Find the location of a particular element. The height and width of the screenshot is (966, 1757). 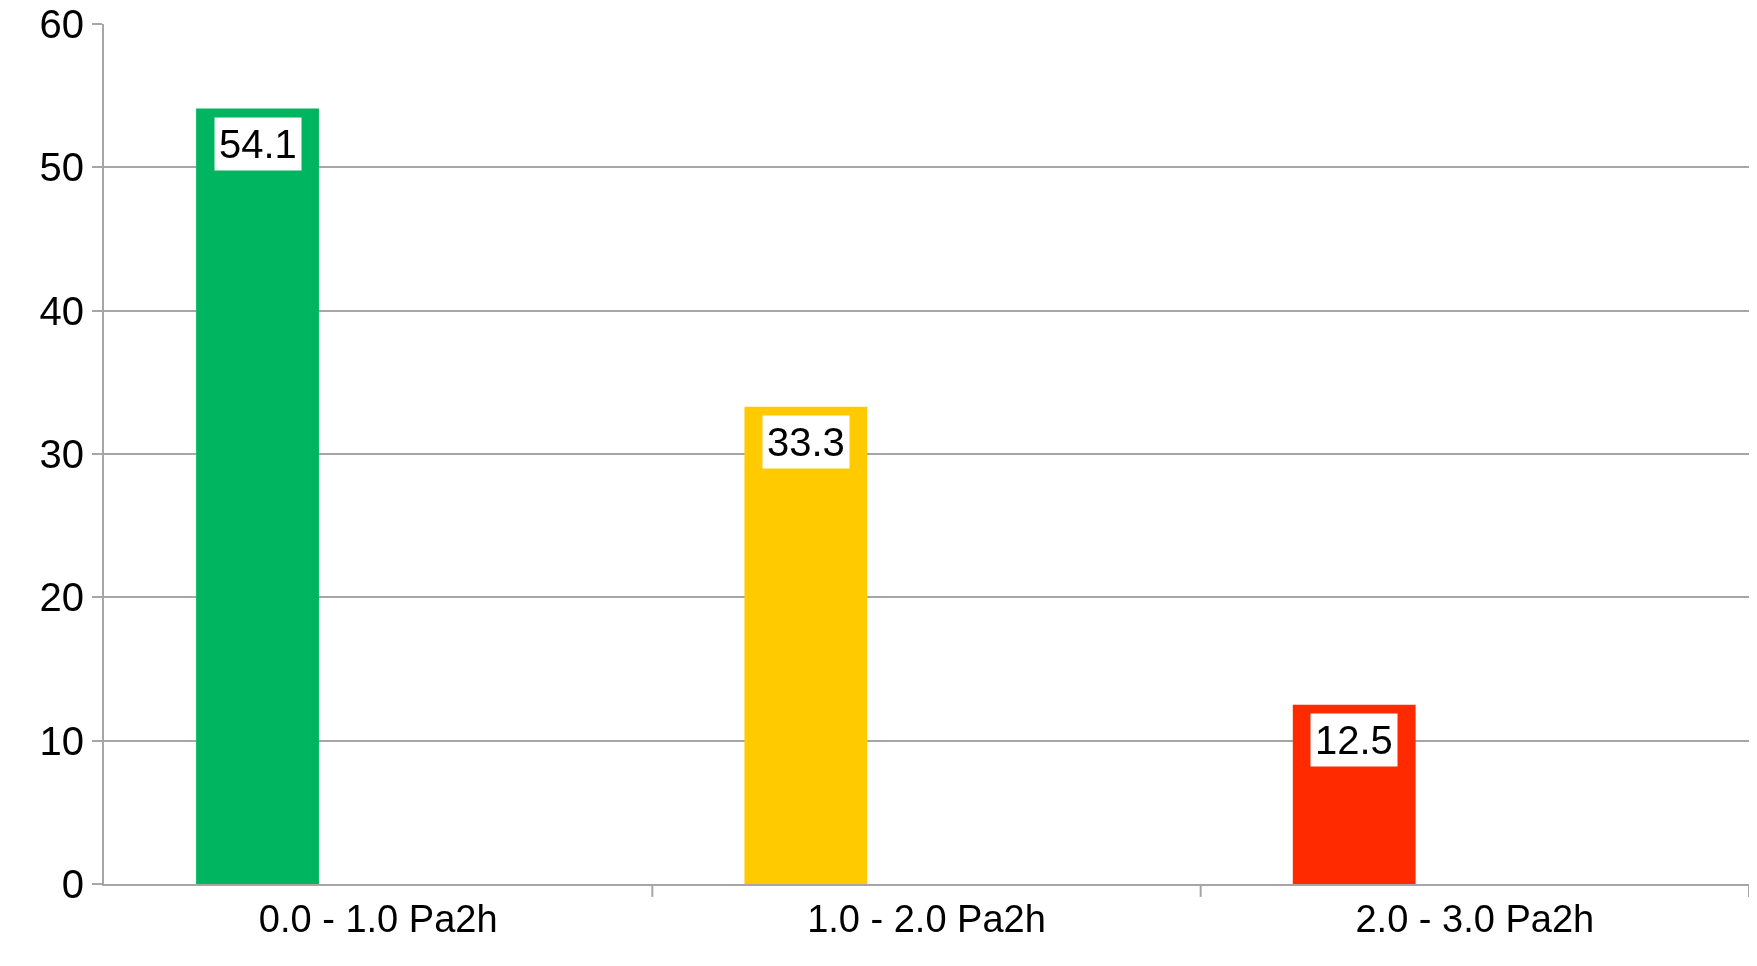

x-tick-label: 2.0 - 3.0 Pa2h is located at coordinates (1475, 918).